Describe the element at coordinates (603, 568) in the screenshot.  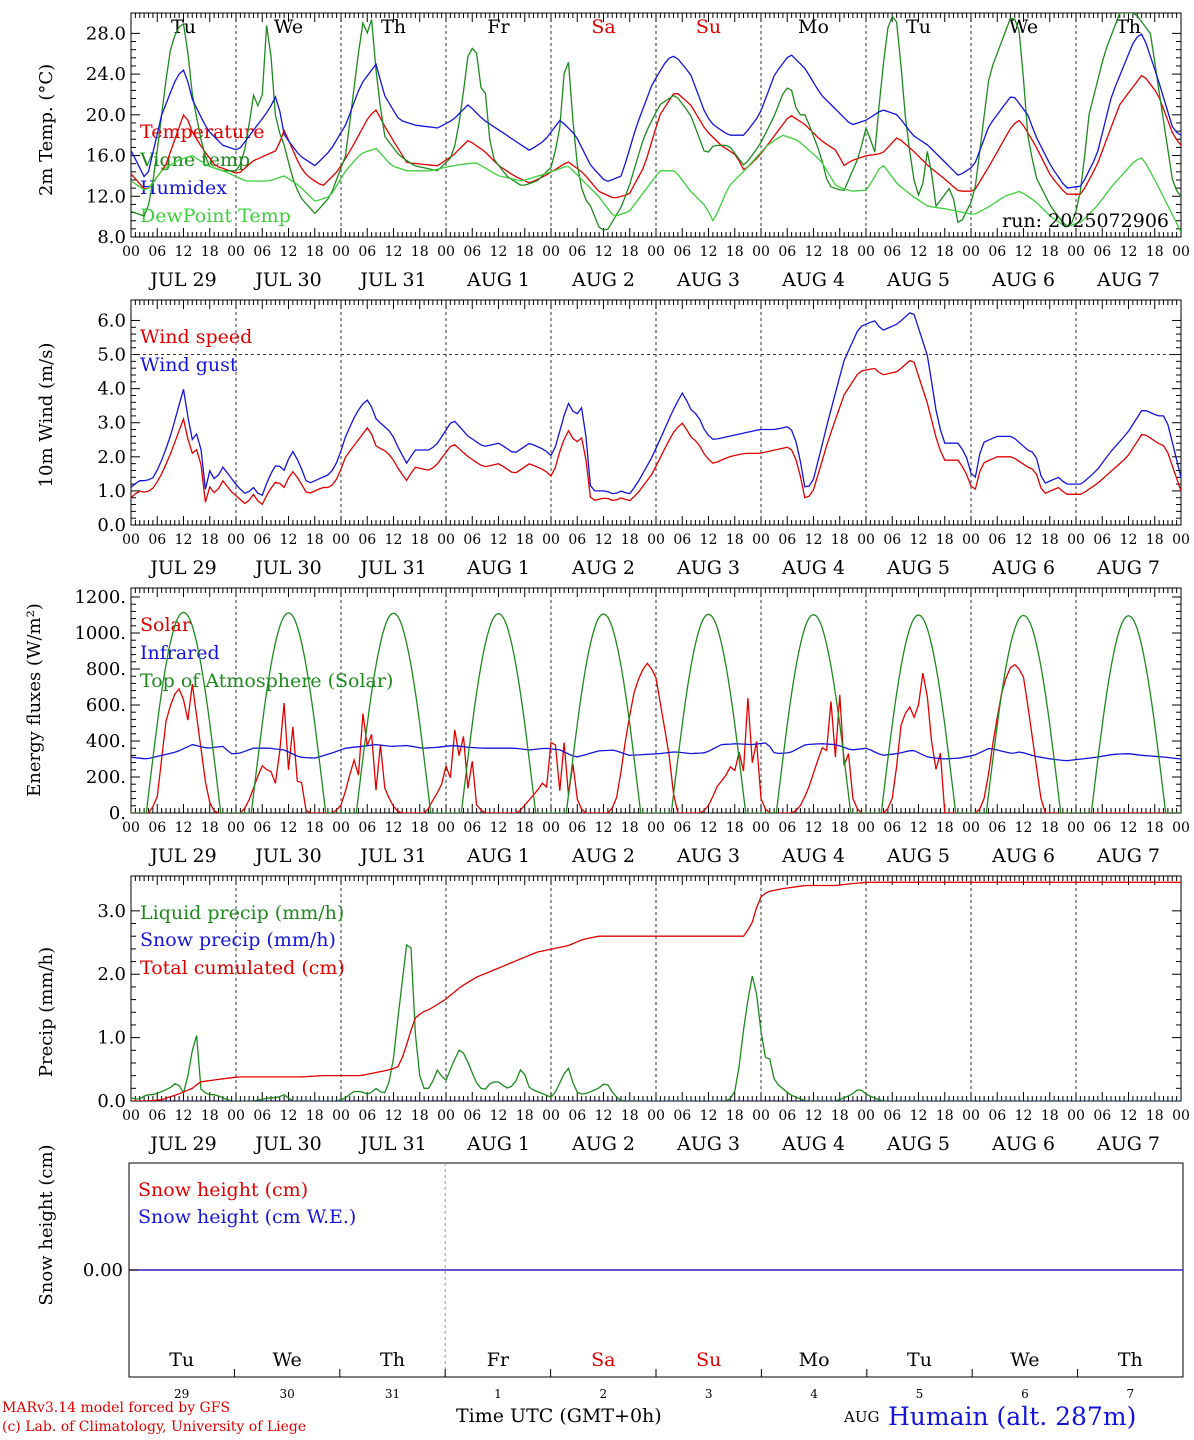
I see `day-label: AUG 2` at that location.